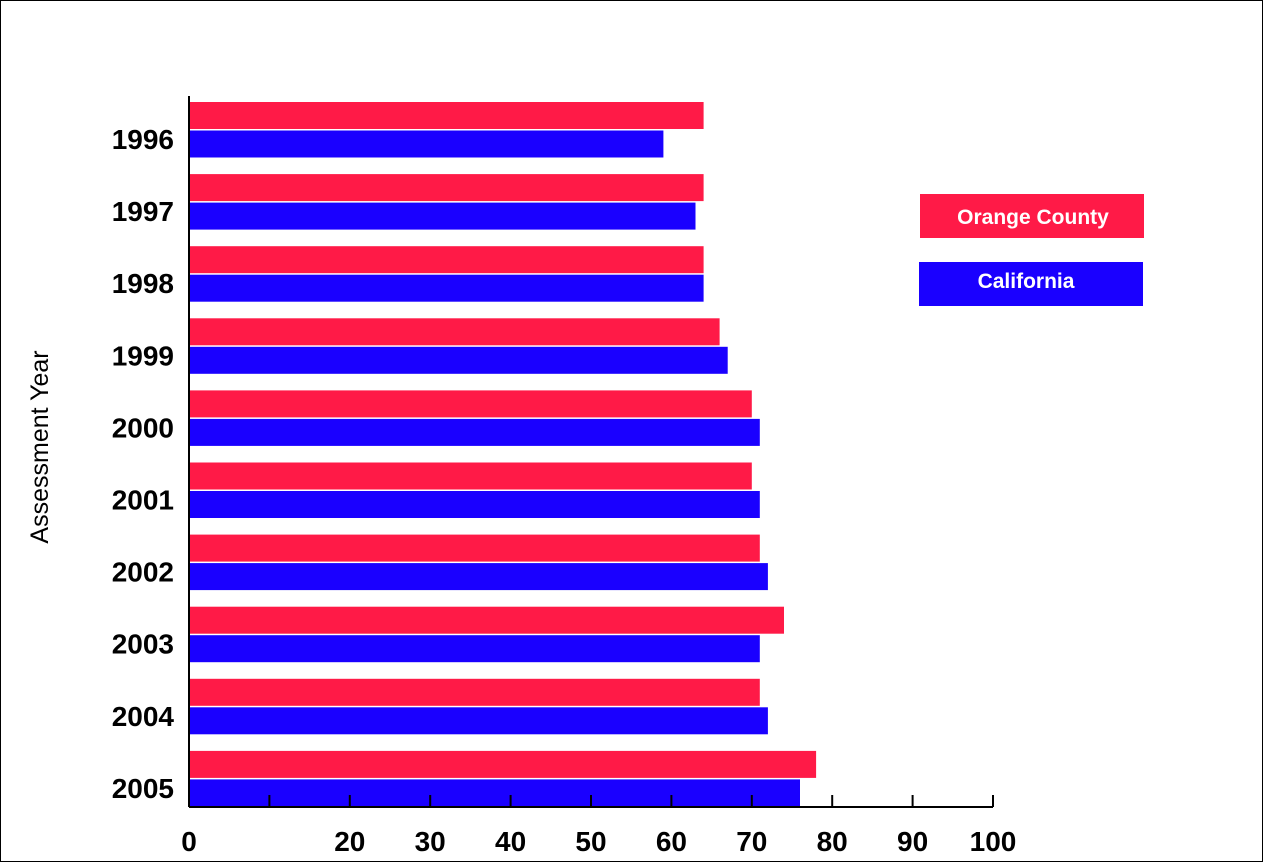  I want to click on x-tick-label-30: 30, so click(430, 841).